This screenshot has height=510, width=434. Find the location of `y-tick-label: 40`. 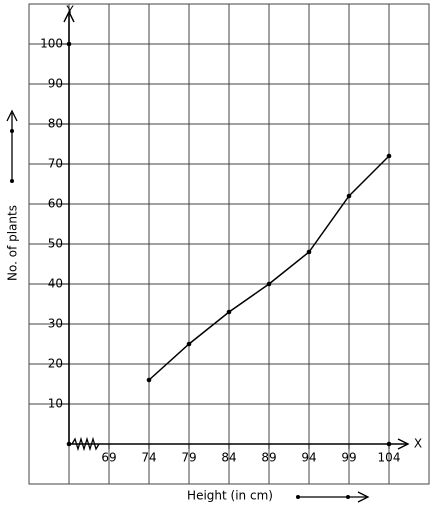

y-tick-label: 40 is located at coordinates (55, 284).